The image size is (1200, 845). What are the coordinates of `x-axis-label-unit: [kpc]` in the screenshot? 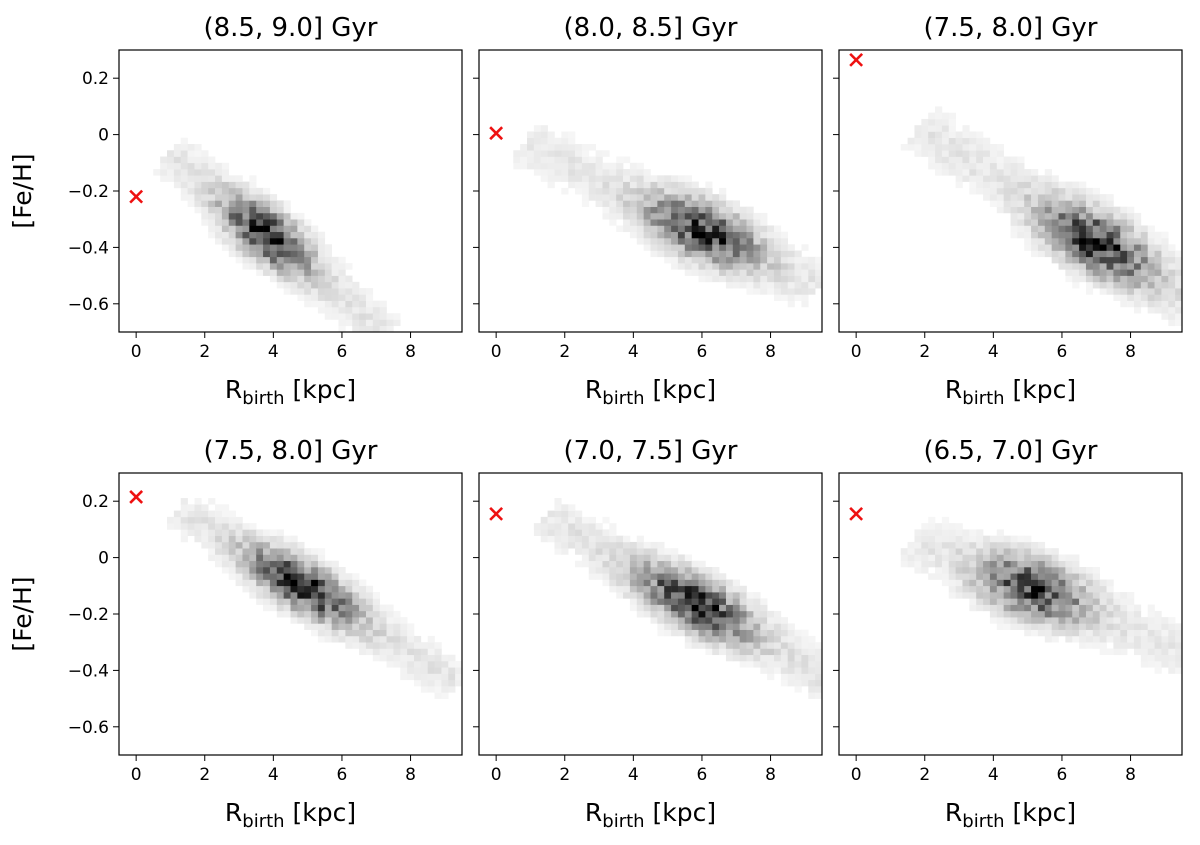 It's located at (1041, 389).